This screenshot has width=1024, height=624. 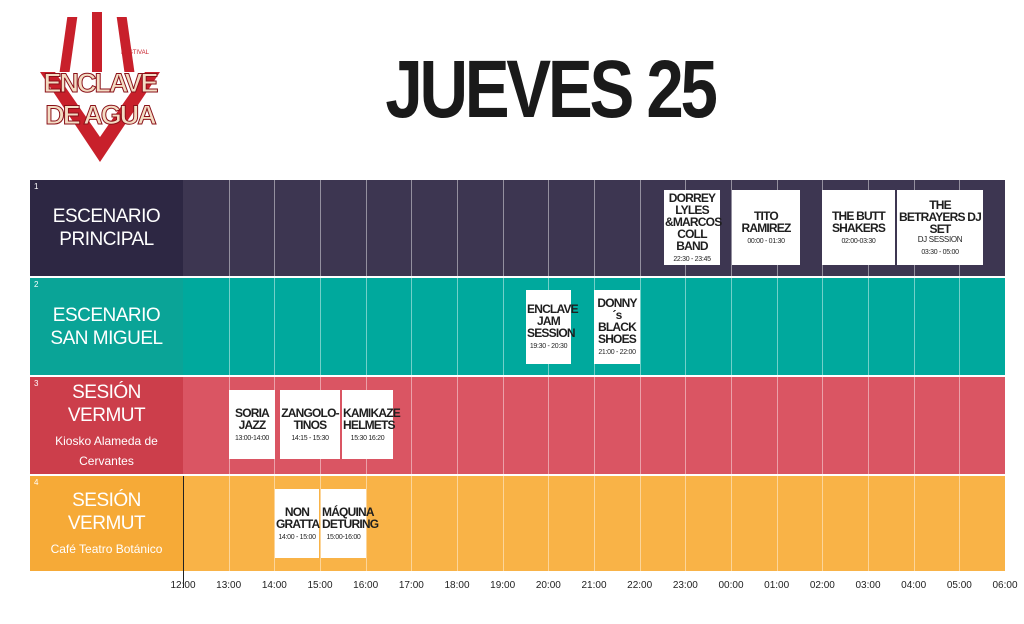 I want to click on time-label: 05:00, so click(x=959, y=585).